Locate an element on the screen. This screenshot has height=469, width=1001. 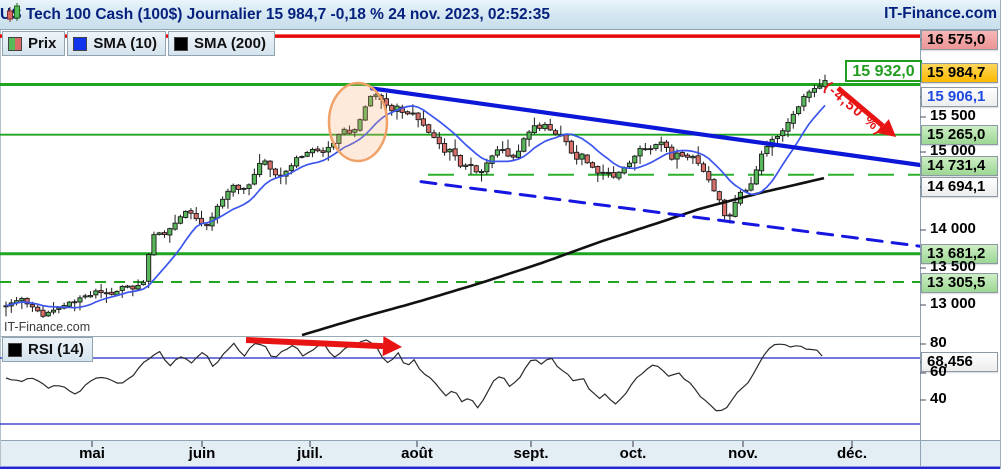
resistance-price-label: 15 932,0 is located at coordinates (883, 71).